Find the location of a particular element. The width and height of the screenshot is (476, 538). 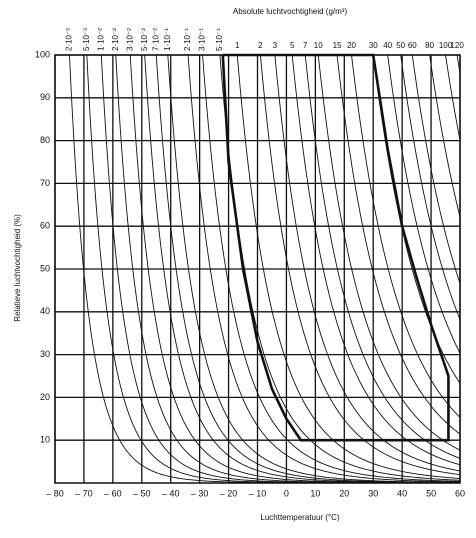

curve-label: 5·10⁻² is located at coordinates (144, 39).